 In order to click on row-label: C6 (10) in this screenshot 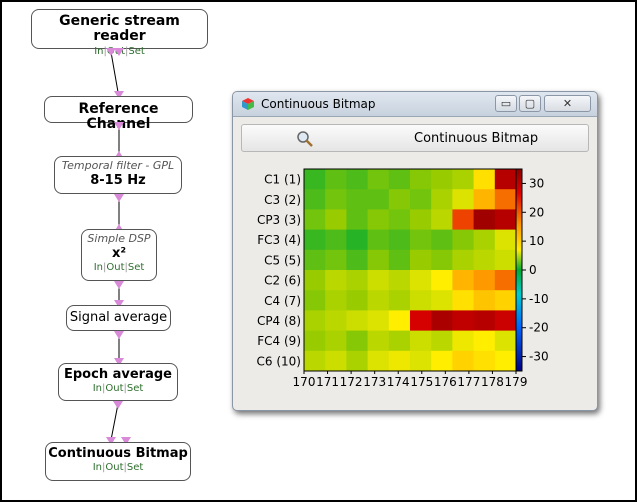, I will do `click(279, 361)`.